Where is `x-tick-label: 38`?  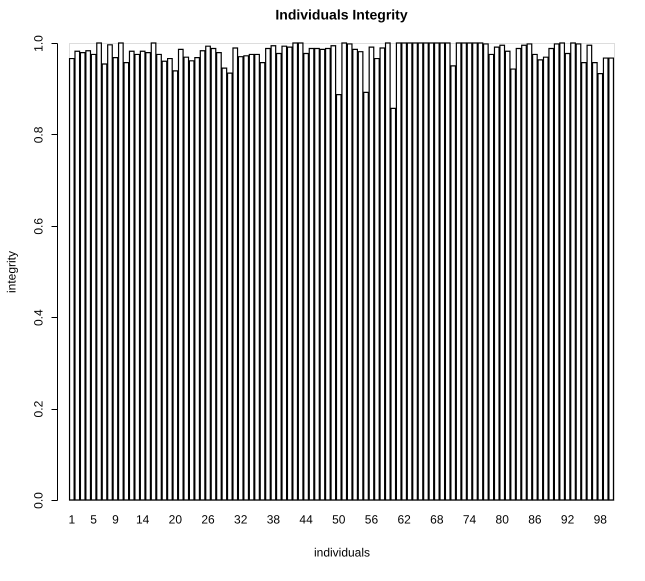 x-tick-label: 38 is located at coordinates (273, 519).